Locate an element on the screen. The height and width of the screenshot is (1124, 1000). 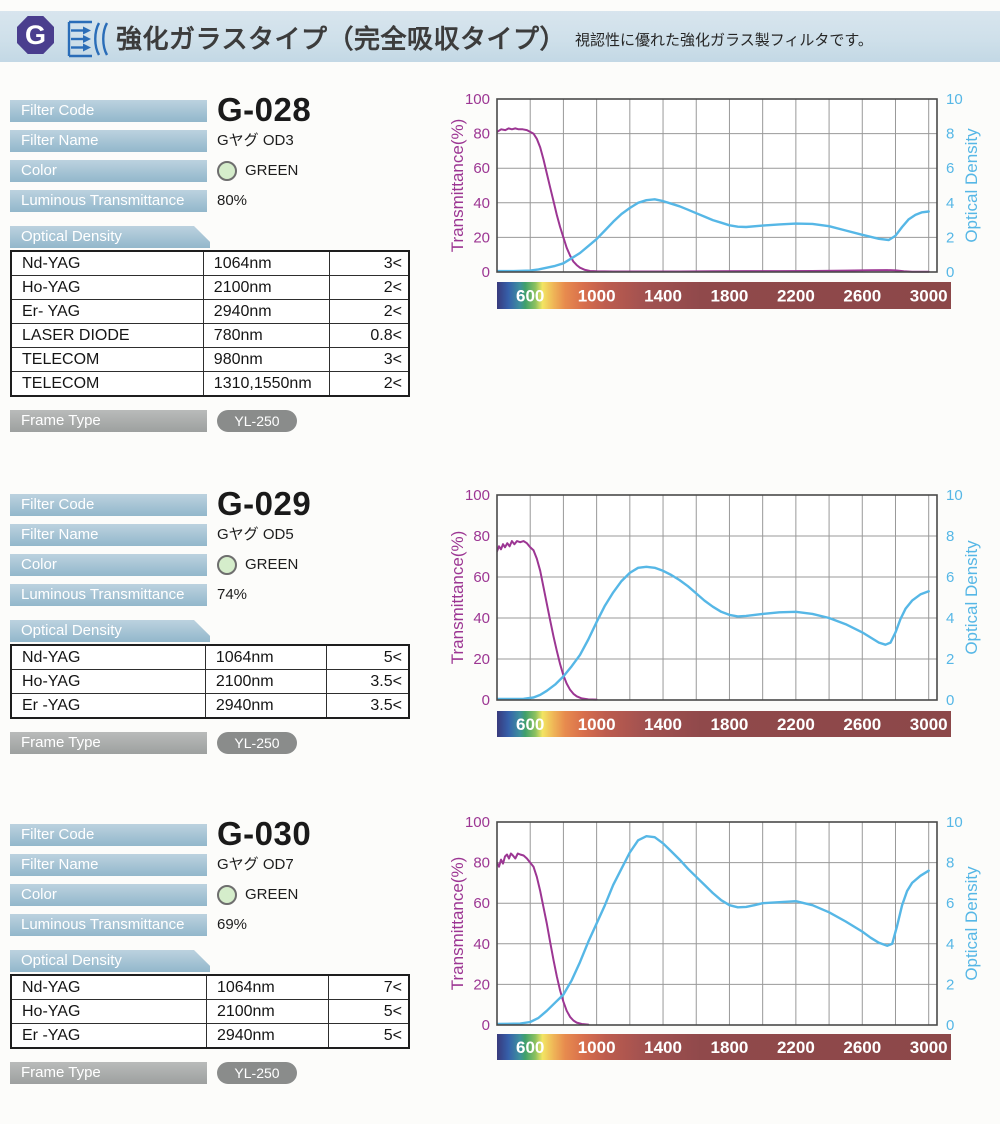
page-title: 強化ガラスタイプ（完全吸収タイプ） is located at coordinates (341, 39).